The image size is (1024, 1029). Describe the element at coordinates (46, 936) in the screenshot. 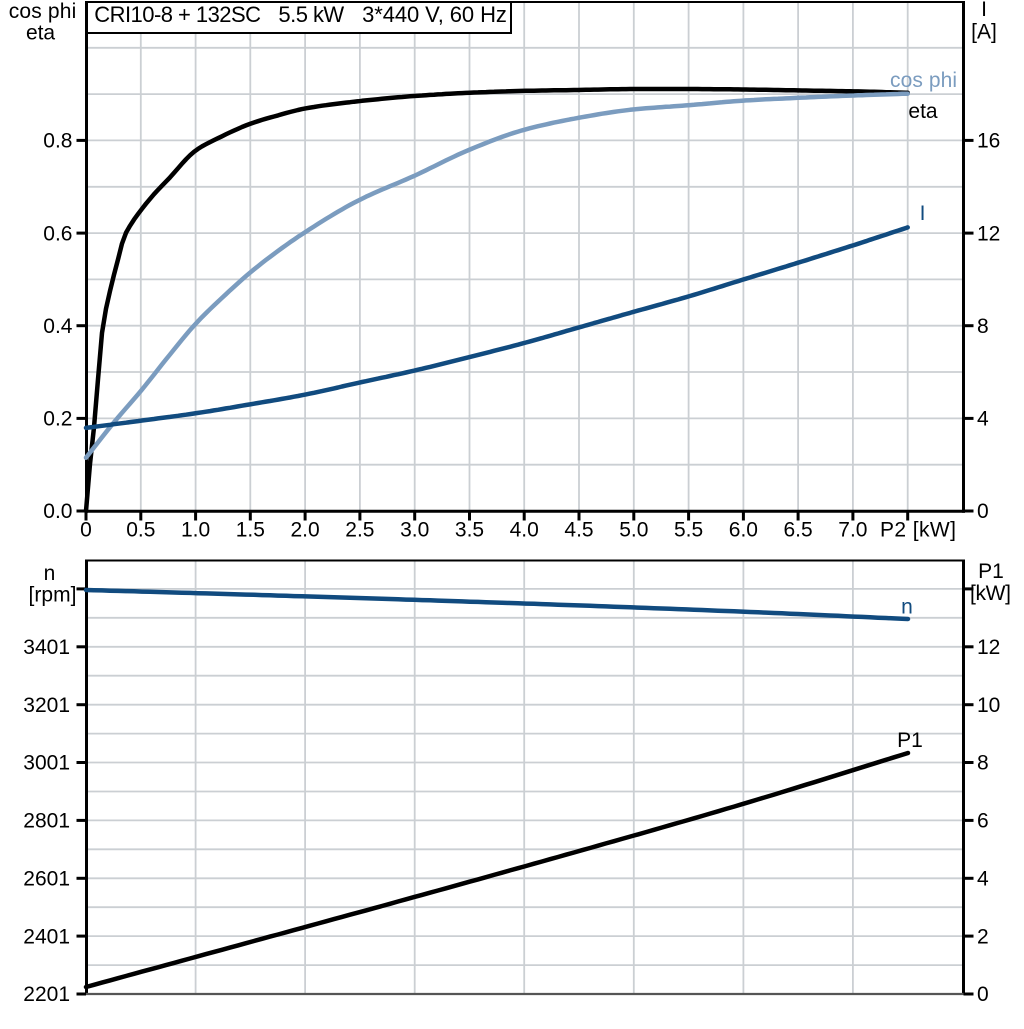

I see `svg-text: 2401` at that location.